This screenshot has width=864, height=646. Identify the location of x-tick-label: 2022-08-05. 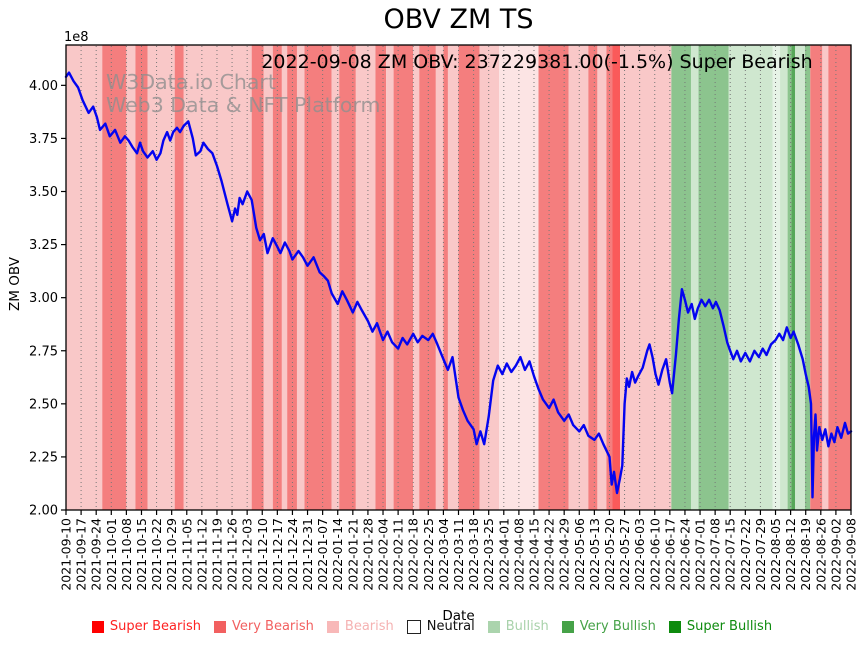
(775, 554).